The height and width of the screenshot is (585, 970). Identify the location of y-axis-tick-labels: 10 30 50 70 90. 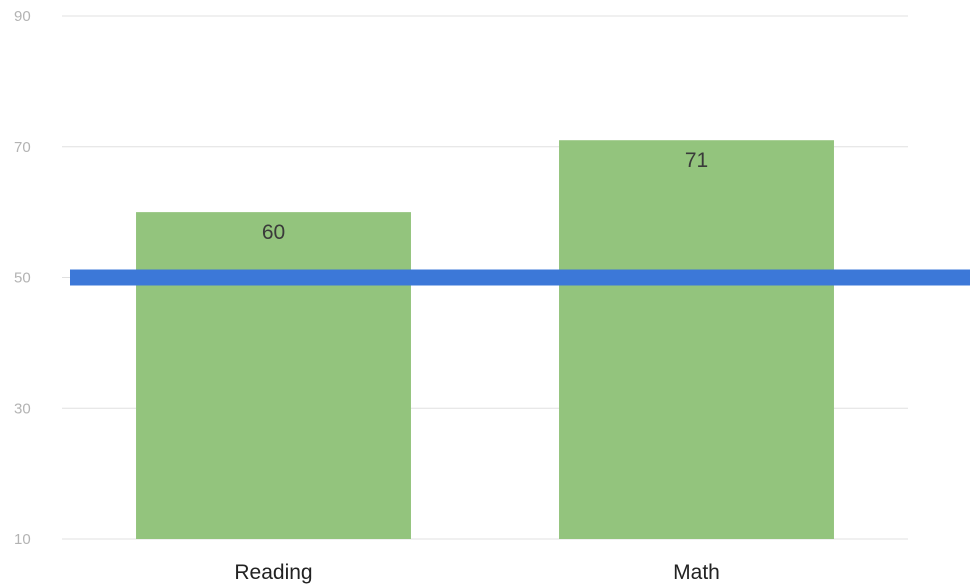
(22, 278).